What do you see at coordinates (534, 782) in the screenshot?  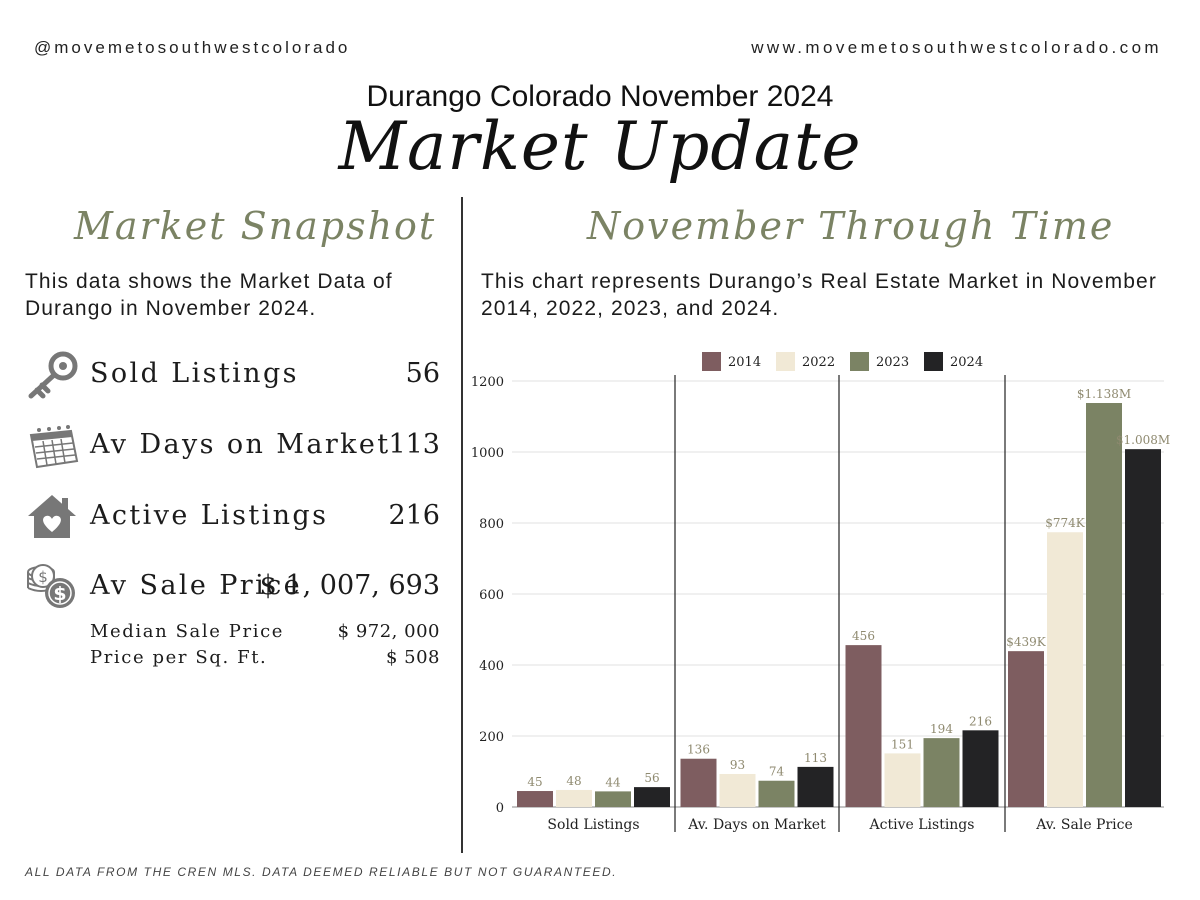 I see `data-label: 45` at bounding box center [534, 782].